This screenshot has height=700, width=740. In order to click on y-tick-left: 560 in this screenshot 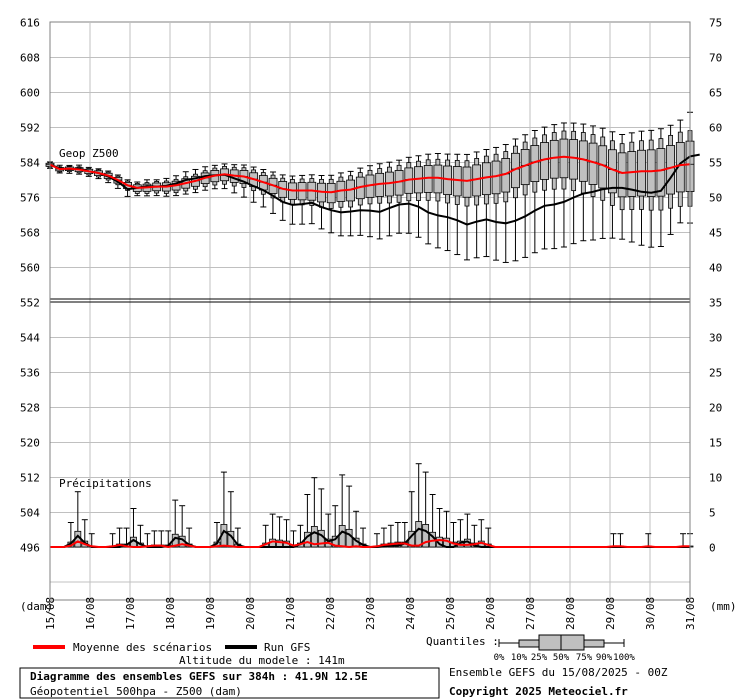, I will do `click(30, 268)`.